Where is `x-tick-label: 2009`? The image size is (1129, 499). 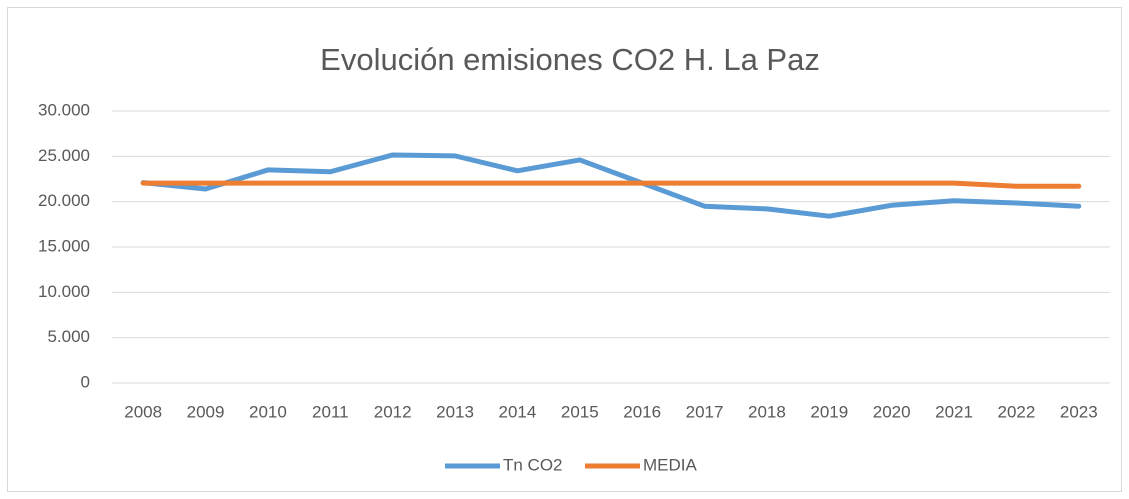 x-tick-label: 2009 is located at coordinates (206, 411).